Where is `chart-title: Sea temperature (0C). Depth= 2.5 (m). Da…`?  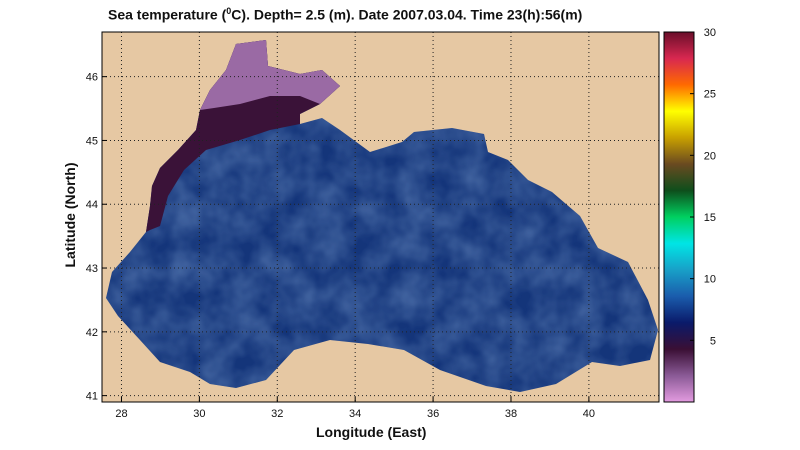
chart-title: Sea temperature (0C). Depth= 2.5 (m). Da… is located at coordinates (388, 14).